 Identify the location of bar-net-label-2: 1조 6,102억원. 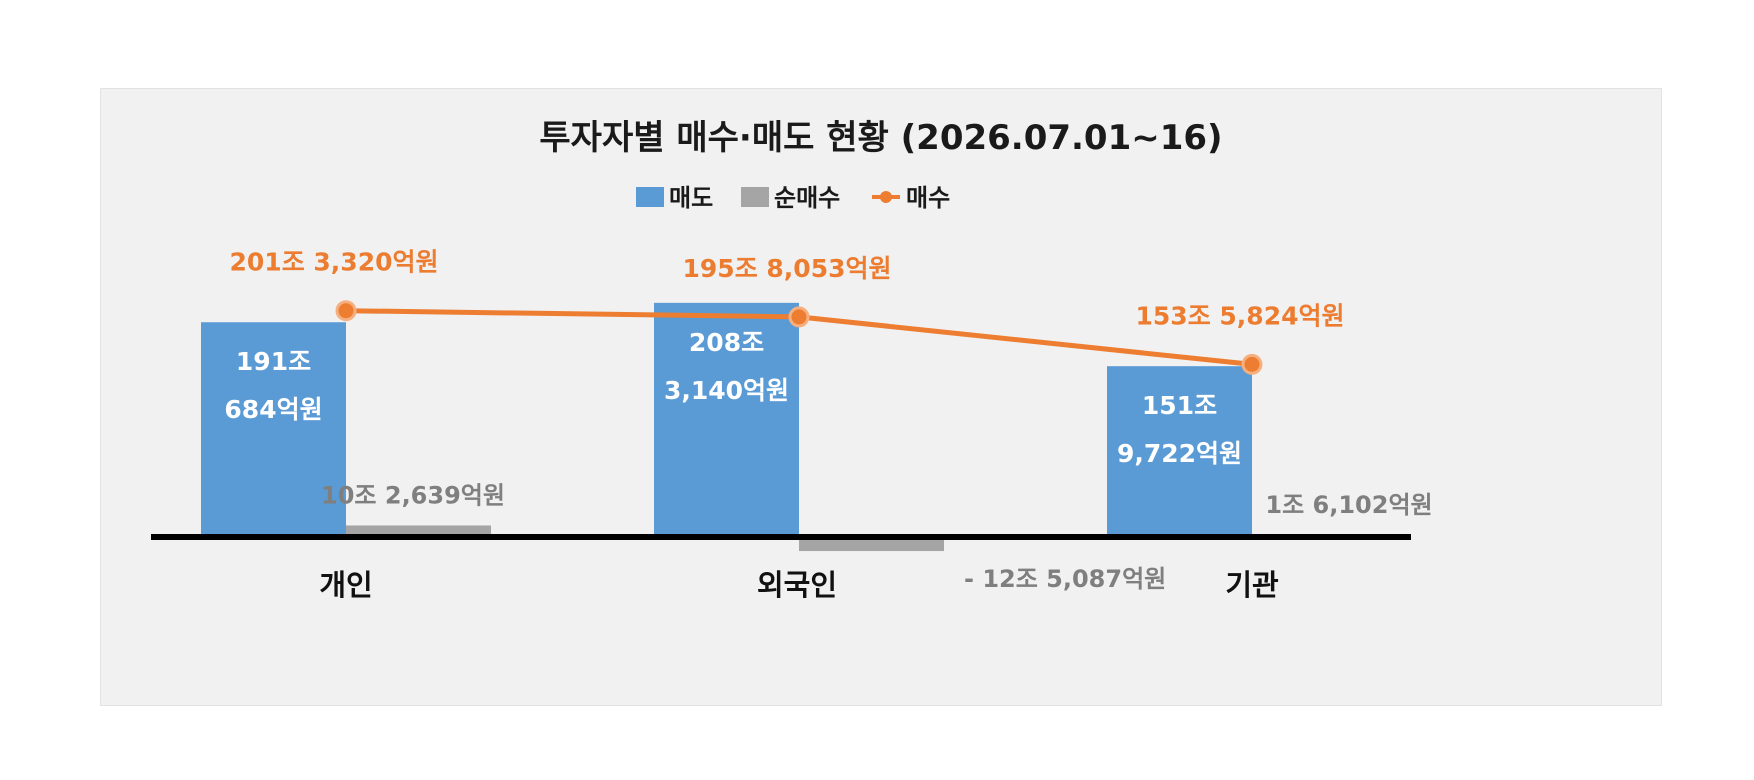
(1348, 505).